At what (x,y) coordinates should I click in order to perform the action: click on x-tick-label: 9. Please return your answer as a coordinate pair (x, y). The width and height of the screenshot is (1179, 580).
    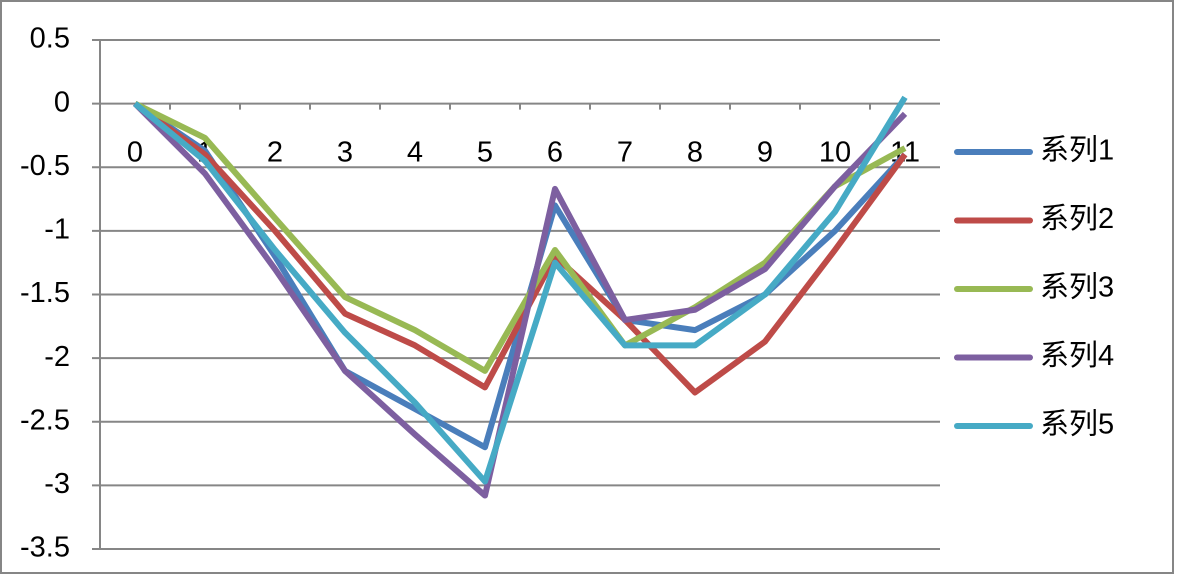
    Looking at the image, I should click on (765, 152).